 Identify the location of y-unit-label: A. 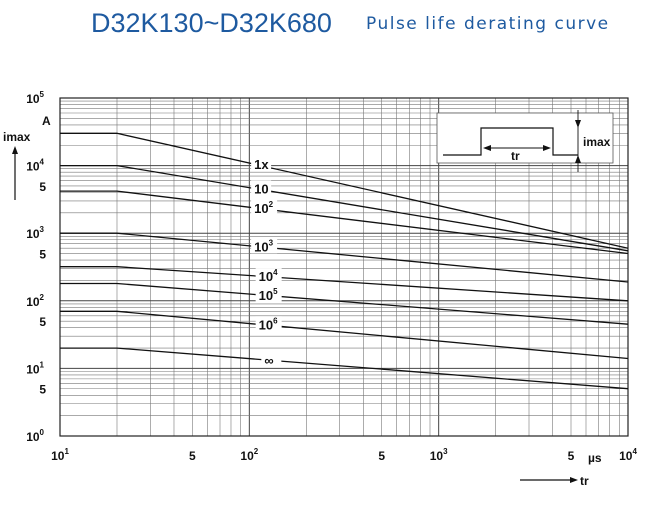
(46, 121).